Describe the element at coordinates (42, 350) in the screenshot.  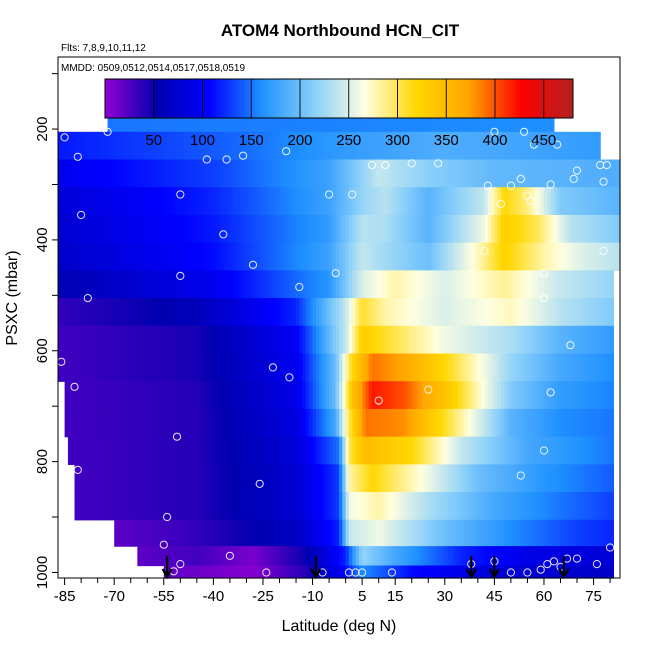
I see `y-tick-label: 600` at that location.